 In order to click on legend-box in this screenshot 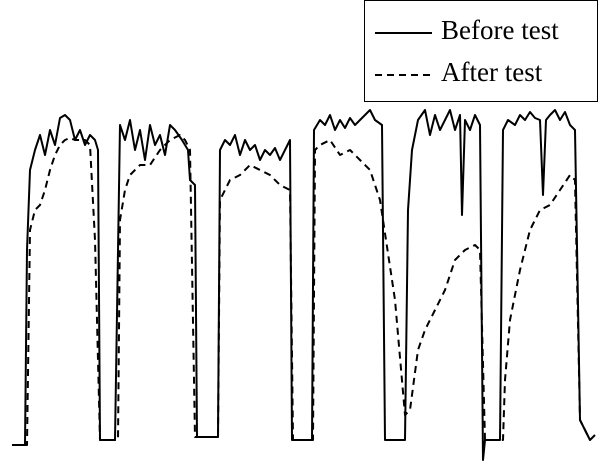, I will do `click(481, 51)`.